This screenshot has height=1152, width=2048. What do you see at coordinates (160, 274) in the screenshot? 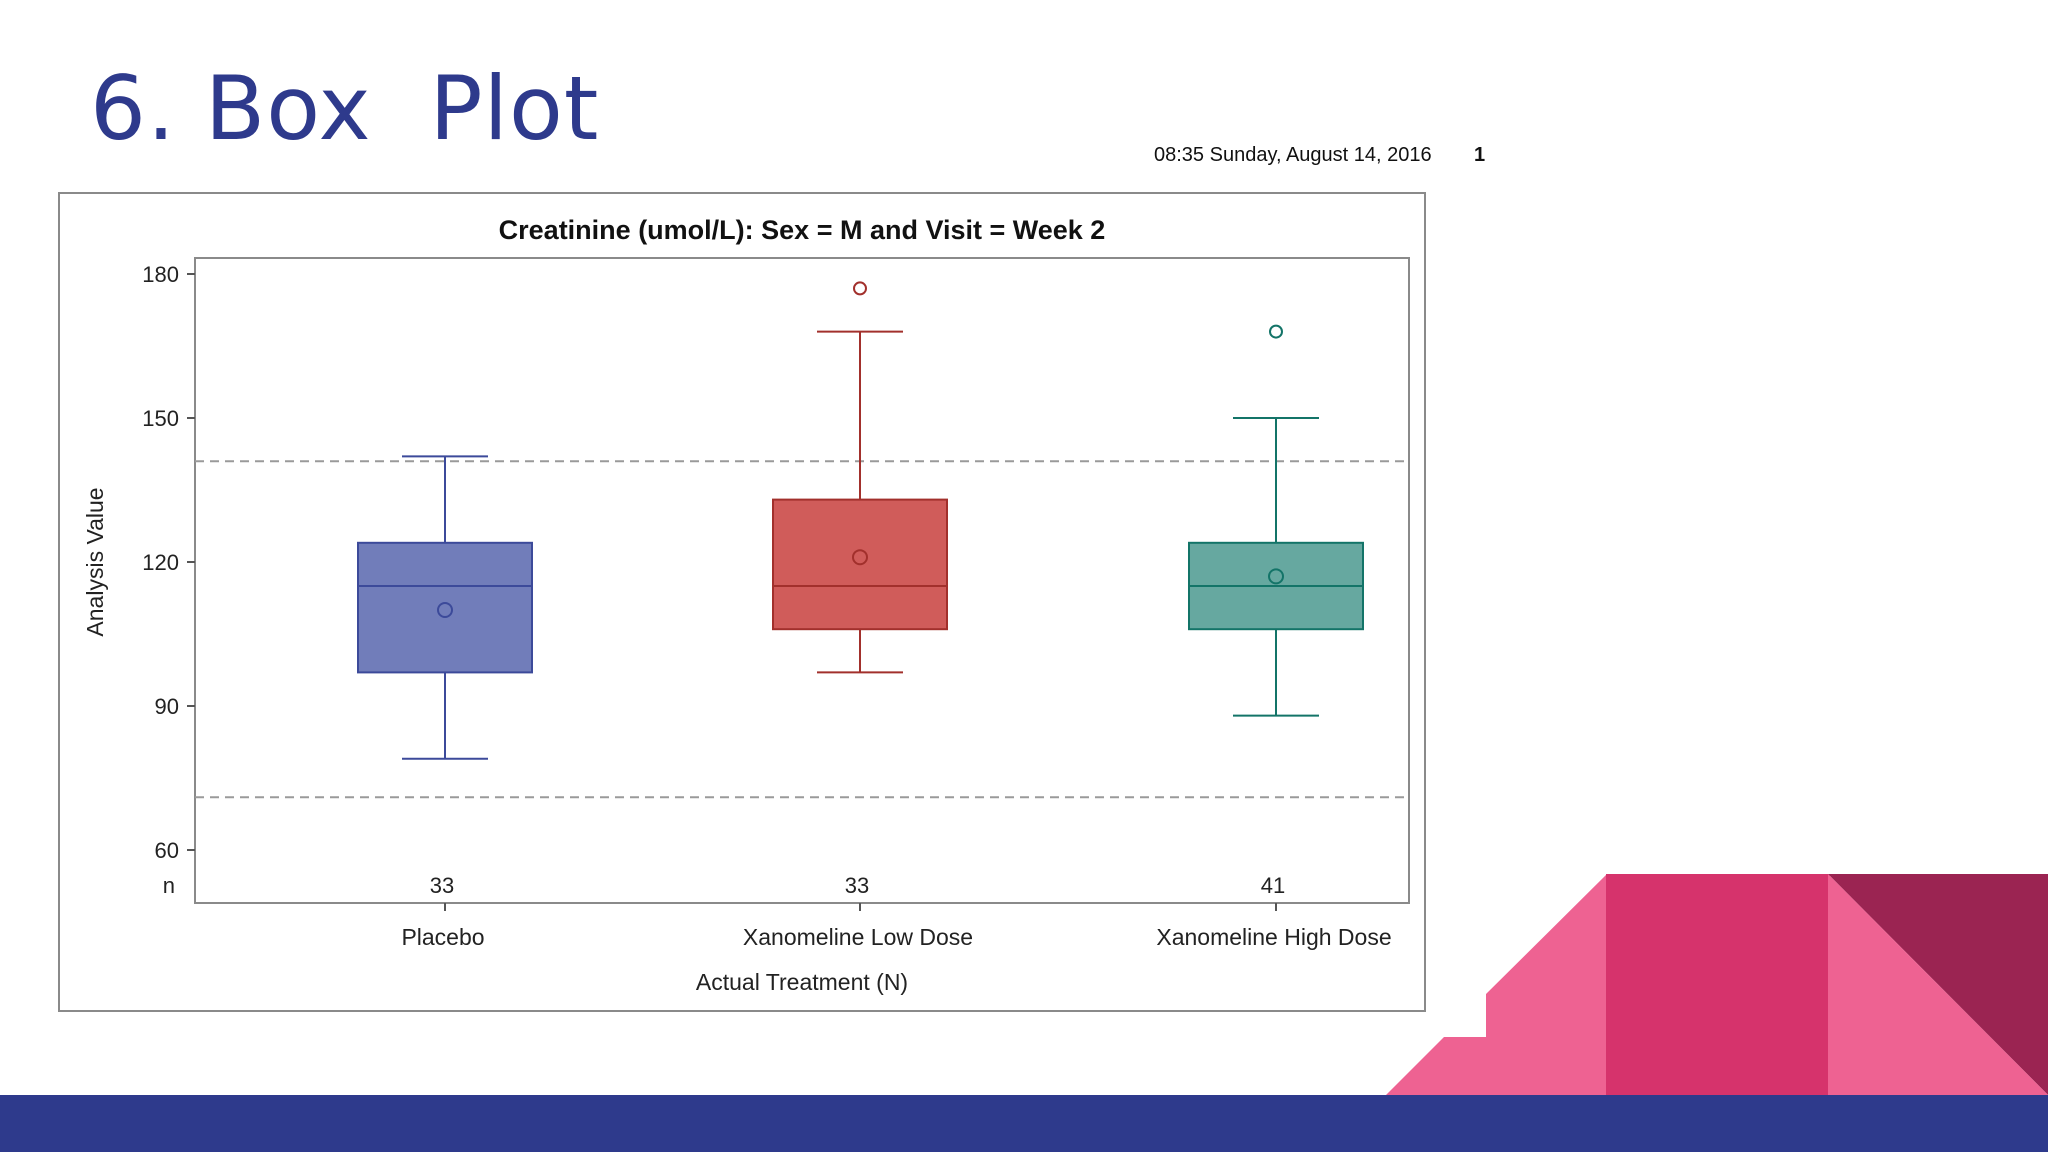
I see `y-tick-label: 180` at bounding box center [160, 274].